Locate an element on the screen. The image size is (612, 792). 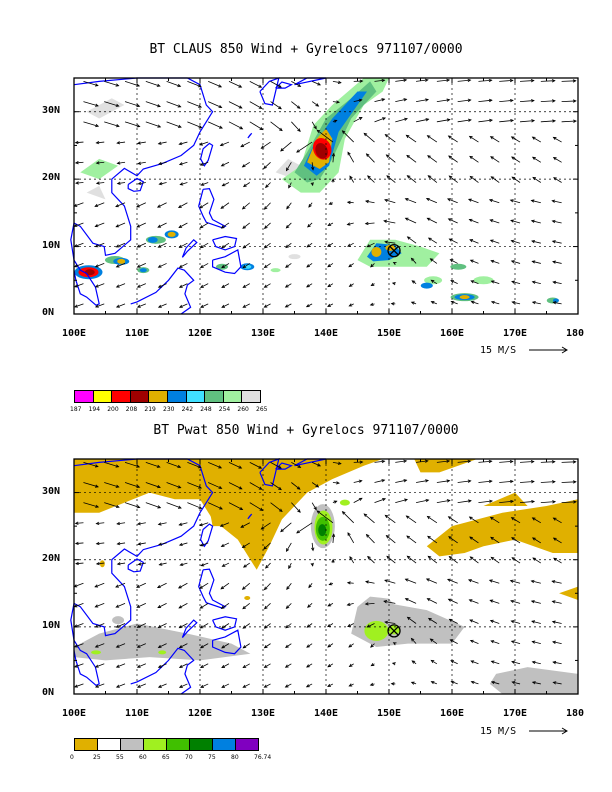
colorbar-label: 219 is located at coordinates (150, 409).